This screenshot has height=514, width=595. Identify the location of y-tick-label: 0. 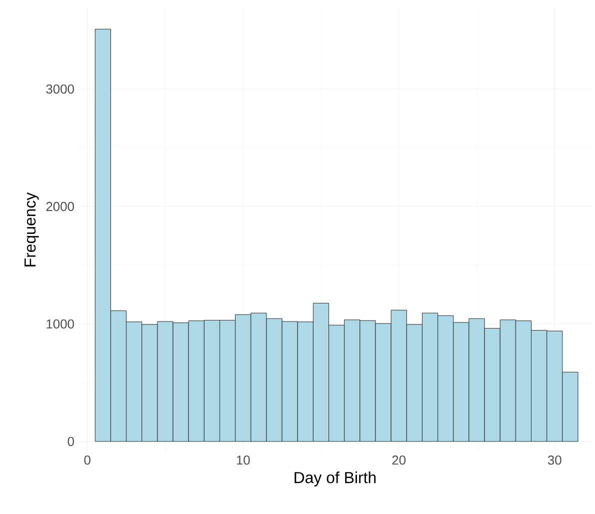
(71, 441).